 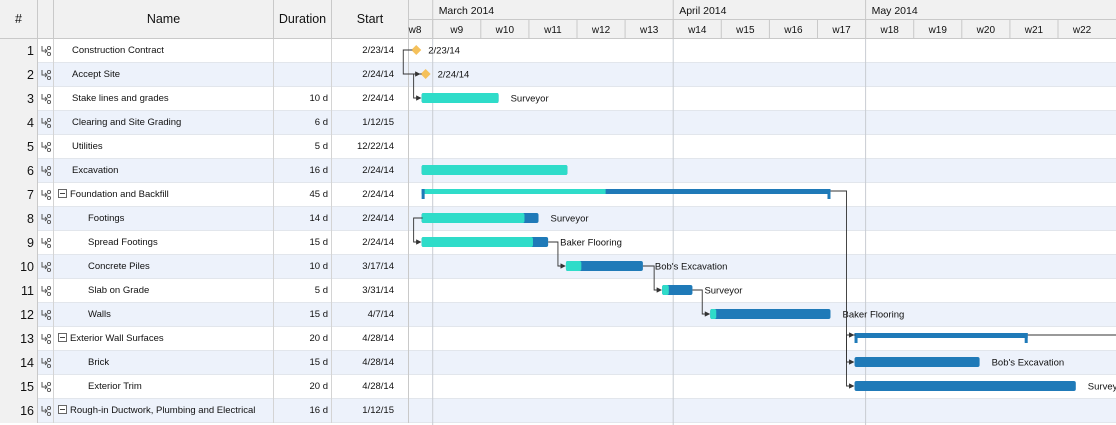 I want to click on row-number: 15, so click(x=19, y=387).